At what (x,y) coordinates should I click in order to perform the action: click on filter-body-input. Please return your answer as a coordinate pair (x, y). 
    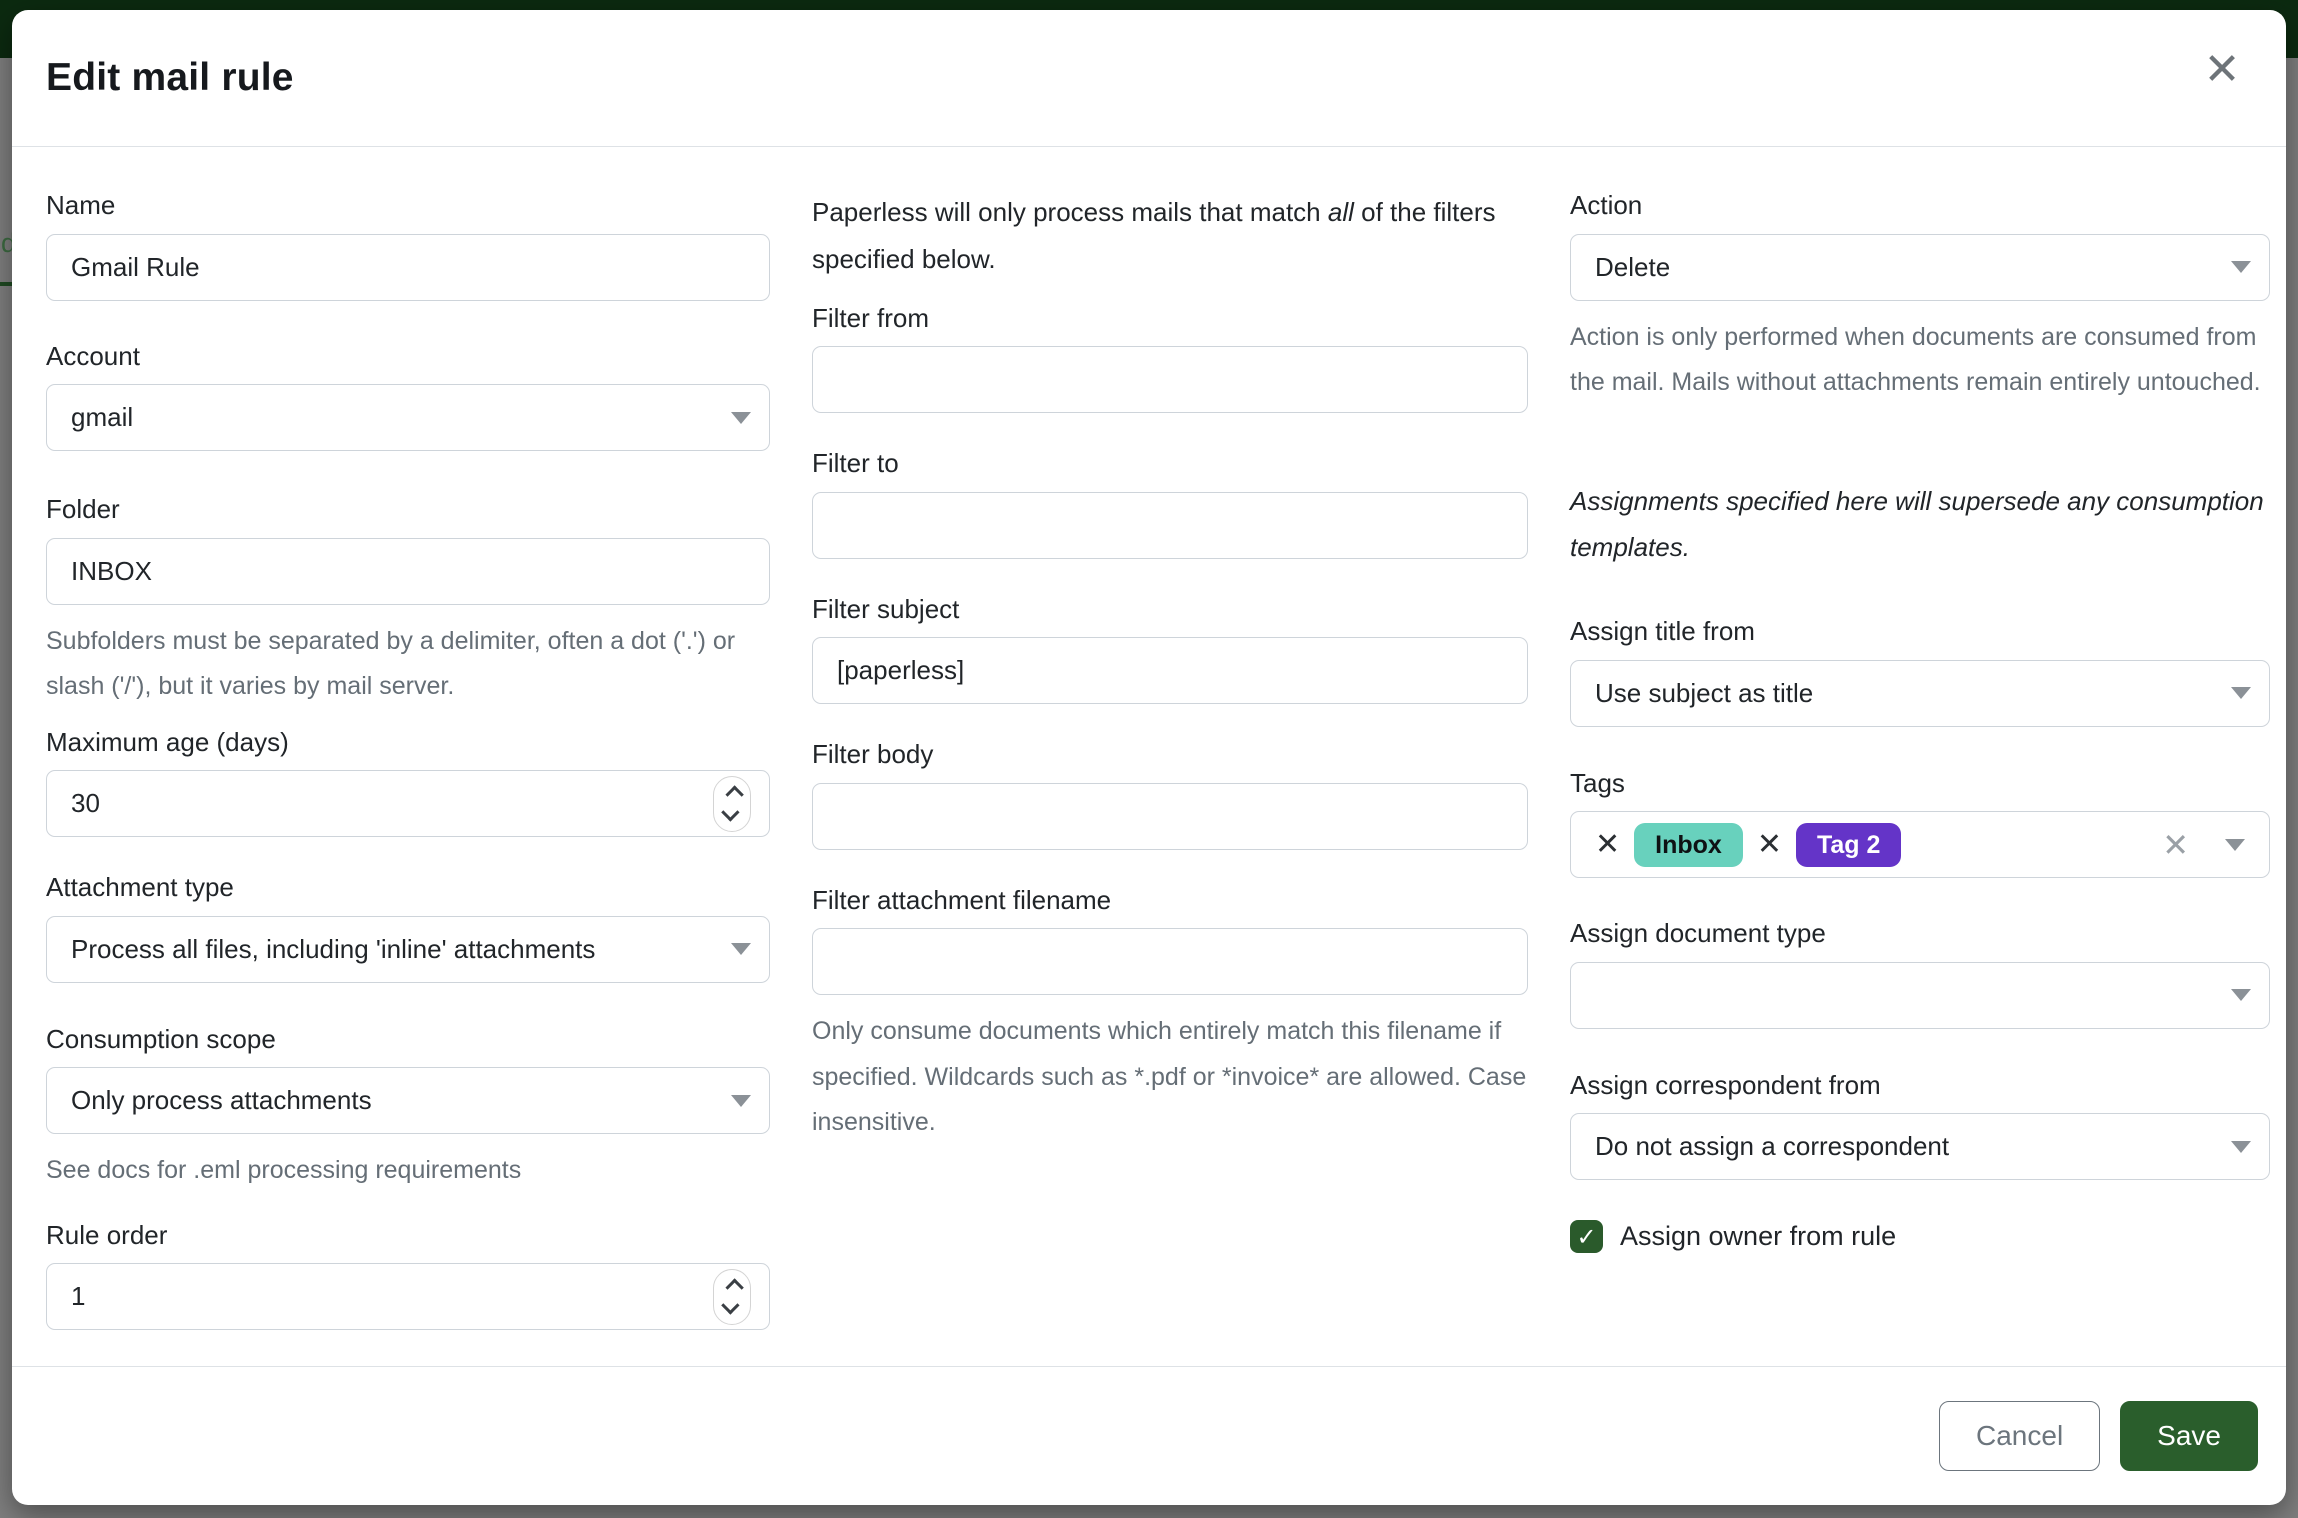
    Looking at the image, I should click on (1170, 816).